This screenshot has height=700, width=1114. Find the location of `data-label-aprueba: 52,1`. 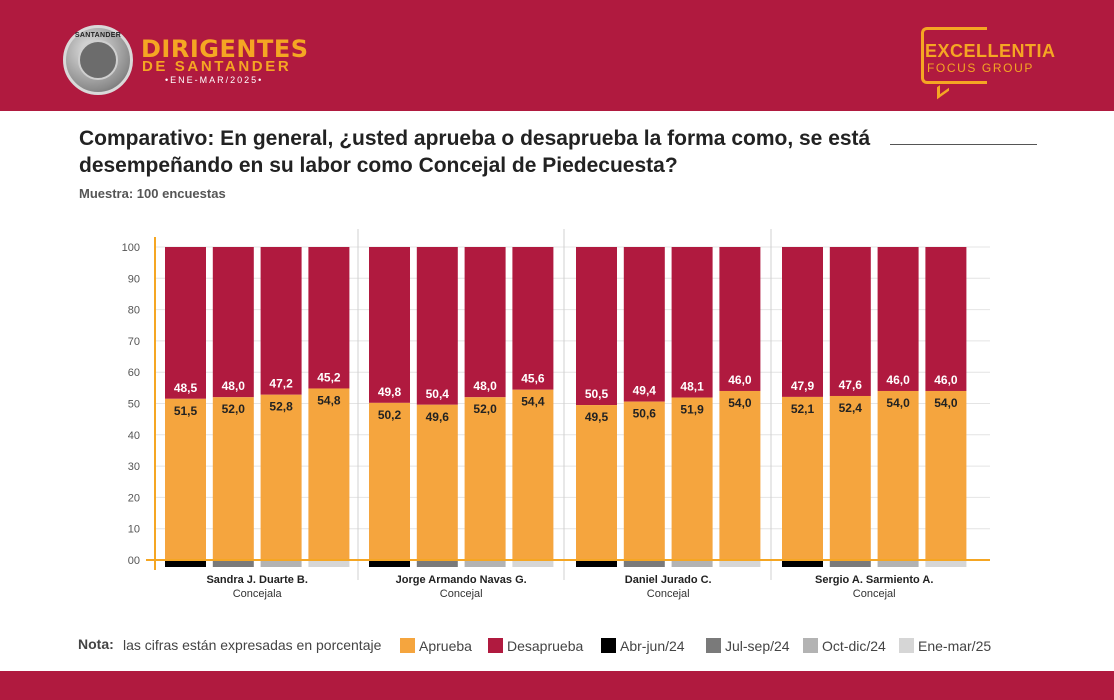

data-label-aprueba: 52,1 is located at coordinates (803, 409).